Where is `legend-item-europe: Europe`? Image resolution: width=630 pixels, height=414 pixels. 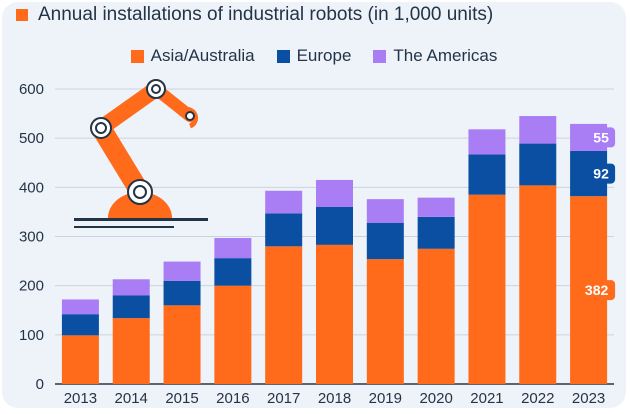 legend-item-europe: Europe is located at coordinates (314, 56).